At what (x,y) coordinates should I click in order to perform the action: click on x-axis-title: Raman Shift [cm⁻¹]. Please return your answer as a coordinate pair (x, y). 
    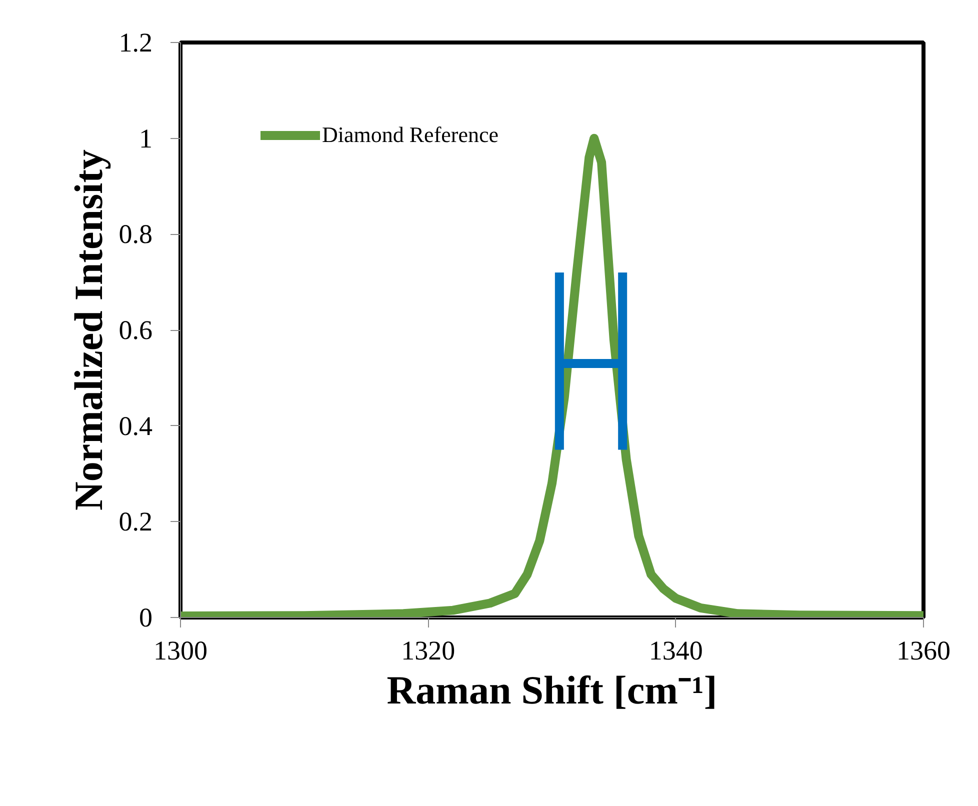
    Looking at the image, I should click on (552, 690).